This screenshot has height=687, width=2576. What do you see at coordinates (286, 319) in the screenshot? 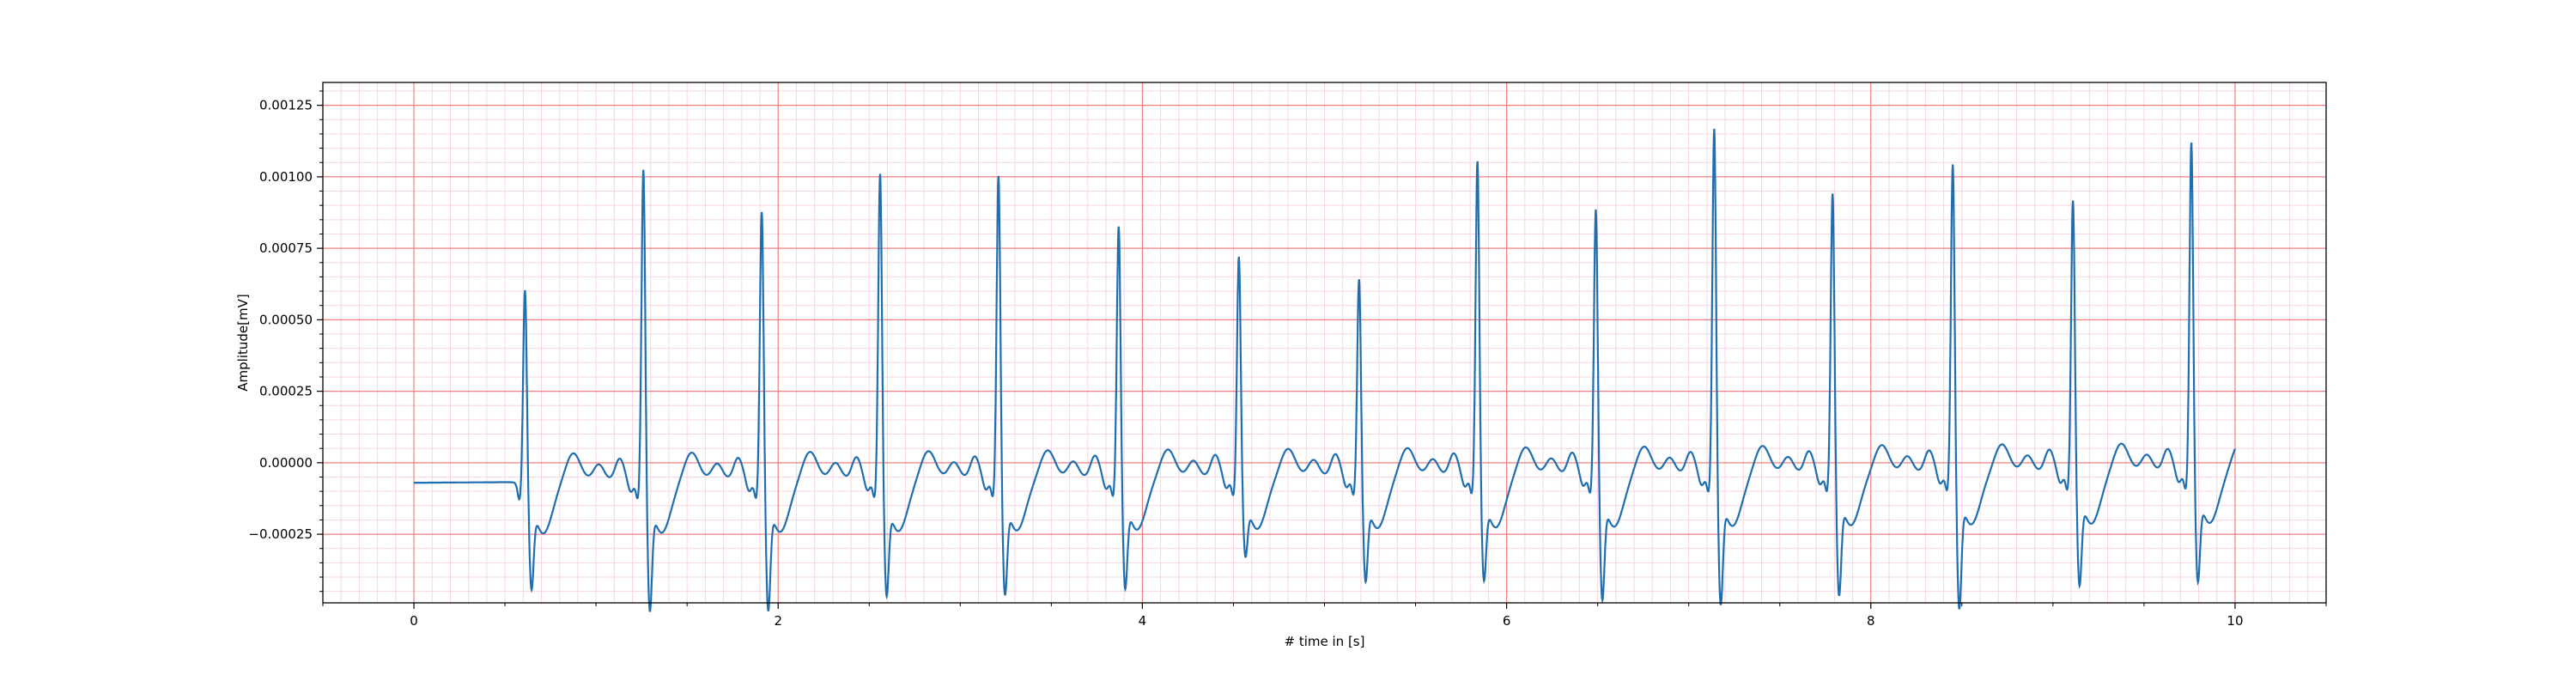
I see `y-tick-label: 0.00050` at bounding box center [286, 319].